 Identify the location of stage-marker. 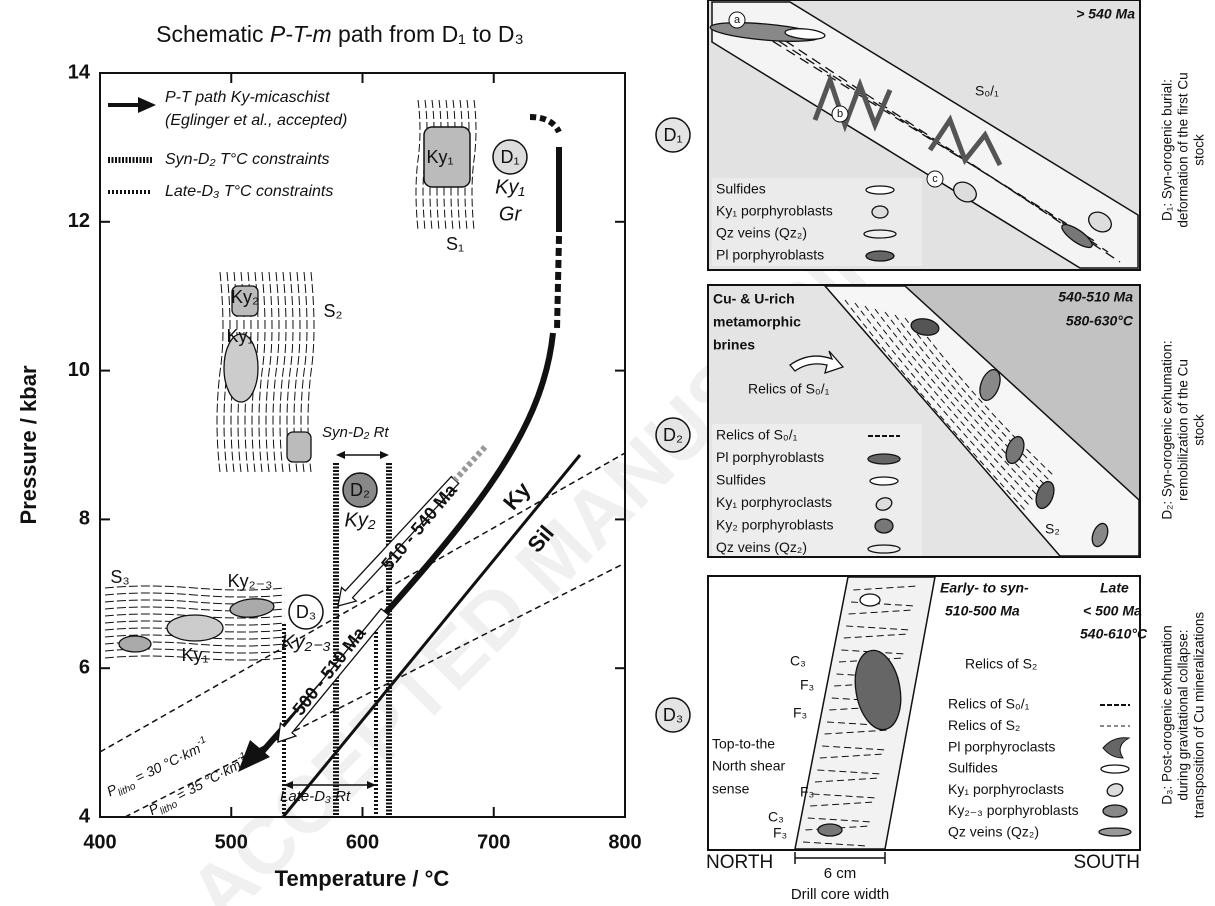
(673, 715).